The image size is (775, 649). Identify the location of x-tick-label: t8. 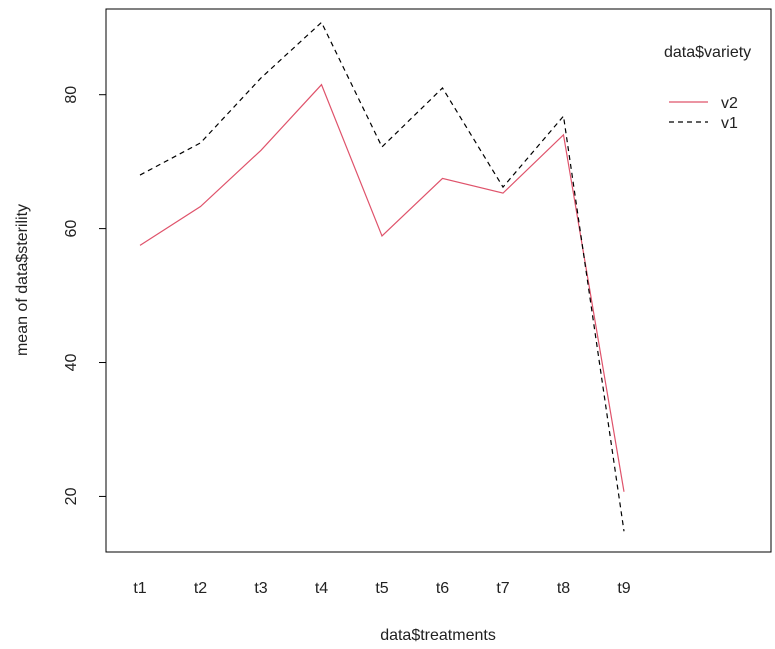
(563, 588).